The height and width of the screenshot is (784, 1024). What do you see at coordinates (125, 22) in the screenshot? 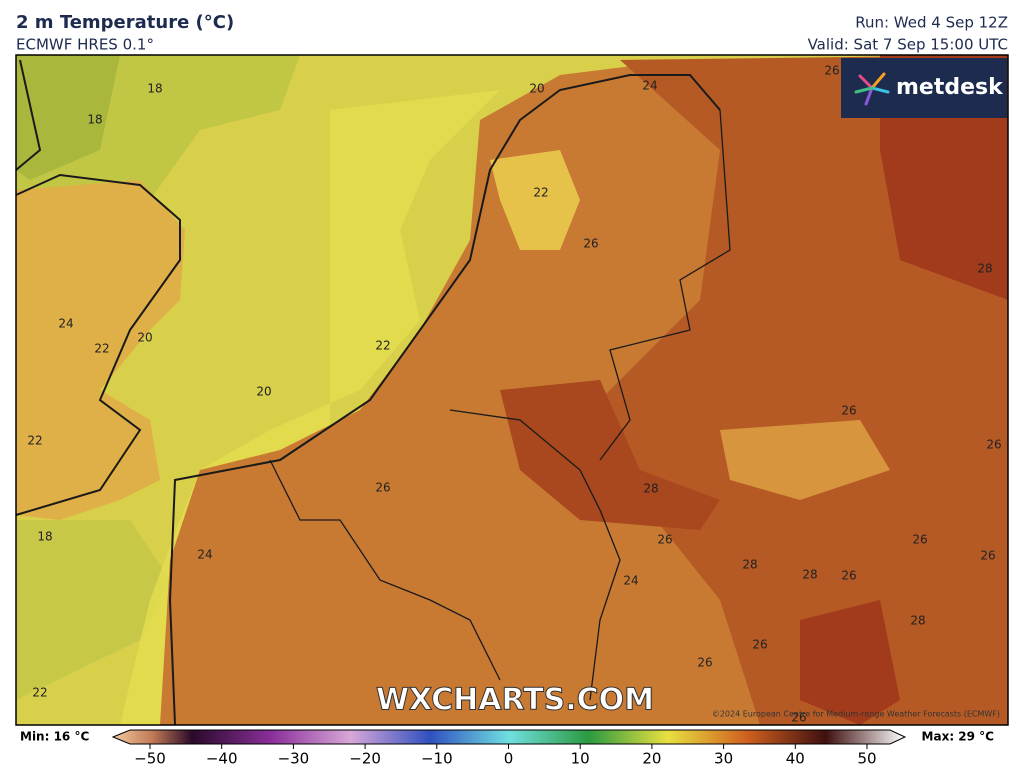
I see `title: 2 m Temperature (°C)` at bounding box center [125, 22].